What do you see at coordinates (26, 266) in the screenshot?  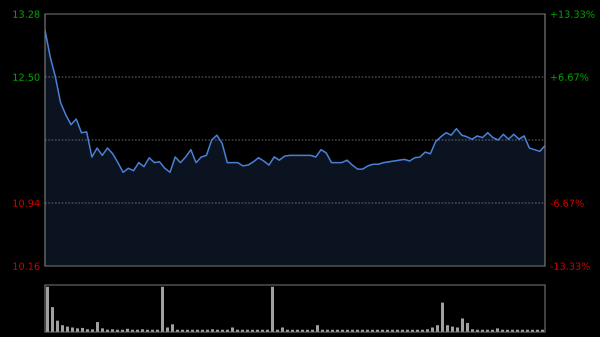 I see `y-tick-label: 10.16` at bounding box center [26, 266].